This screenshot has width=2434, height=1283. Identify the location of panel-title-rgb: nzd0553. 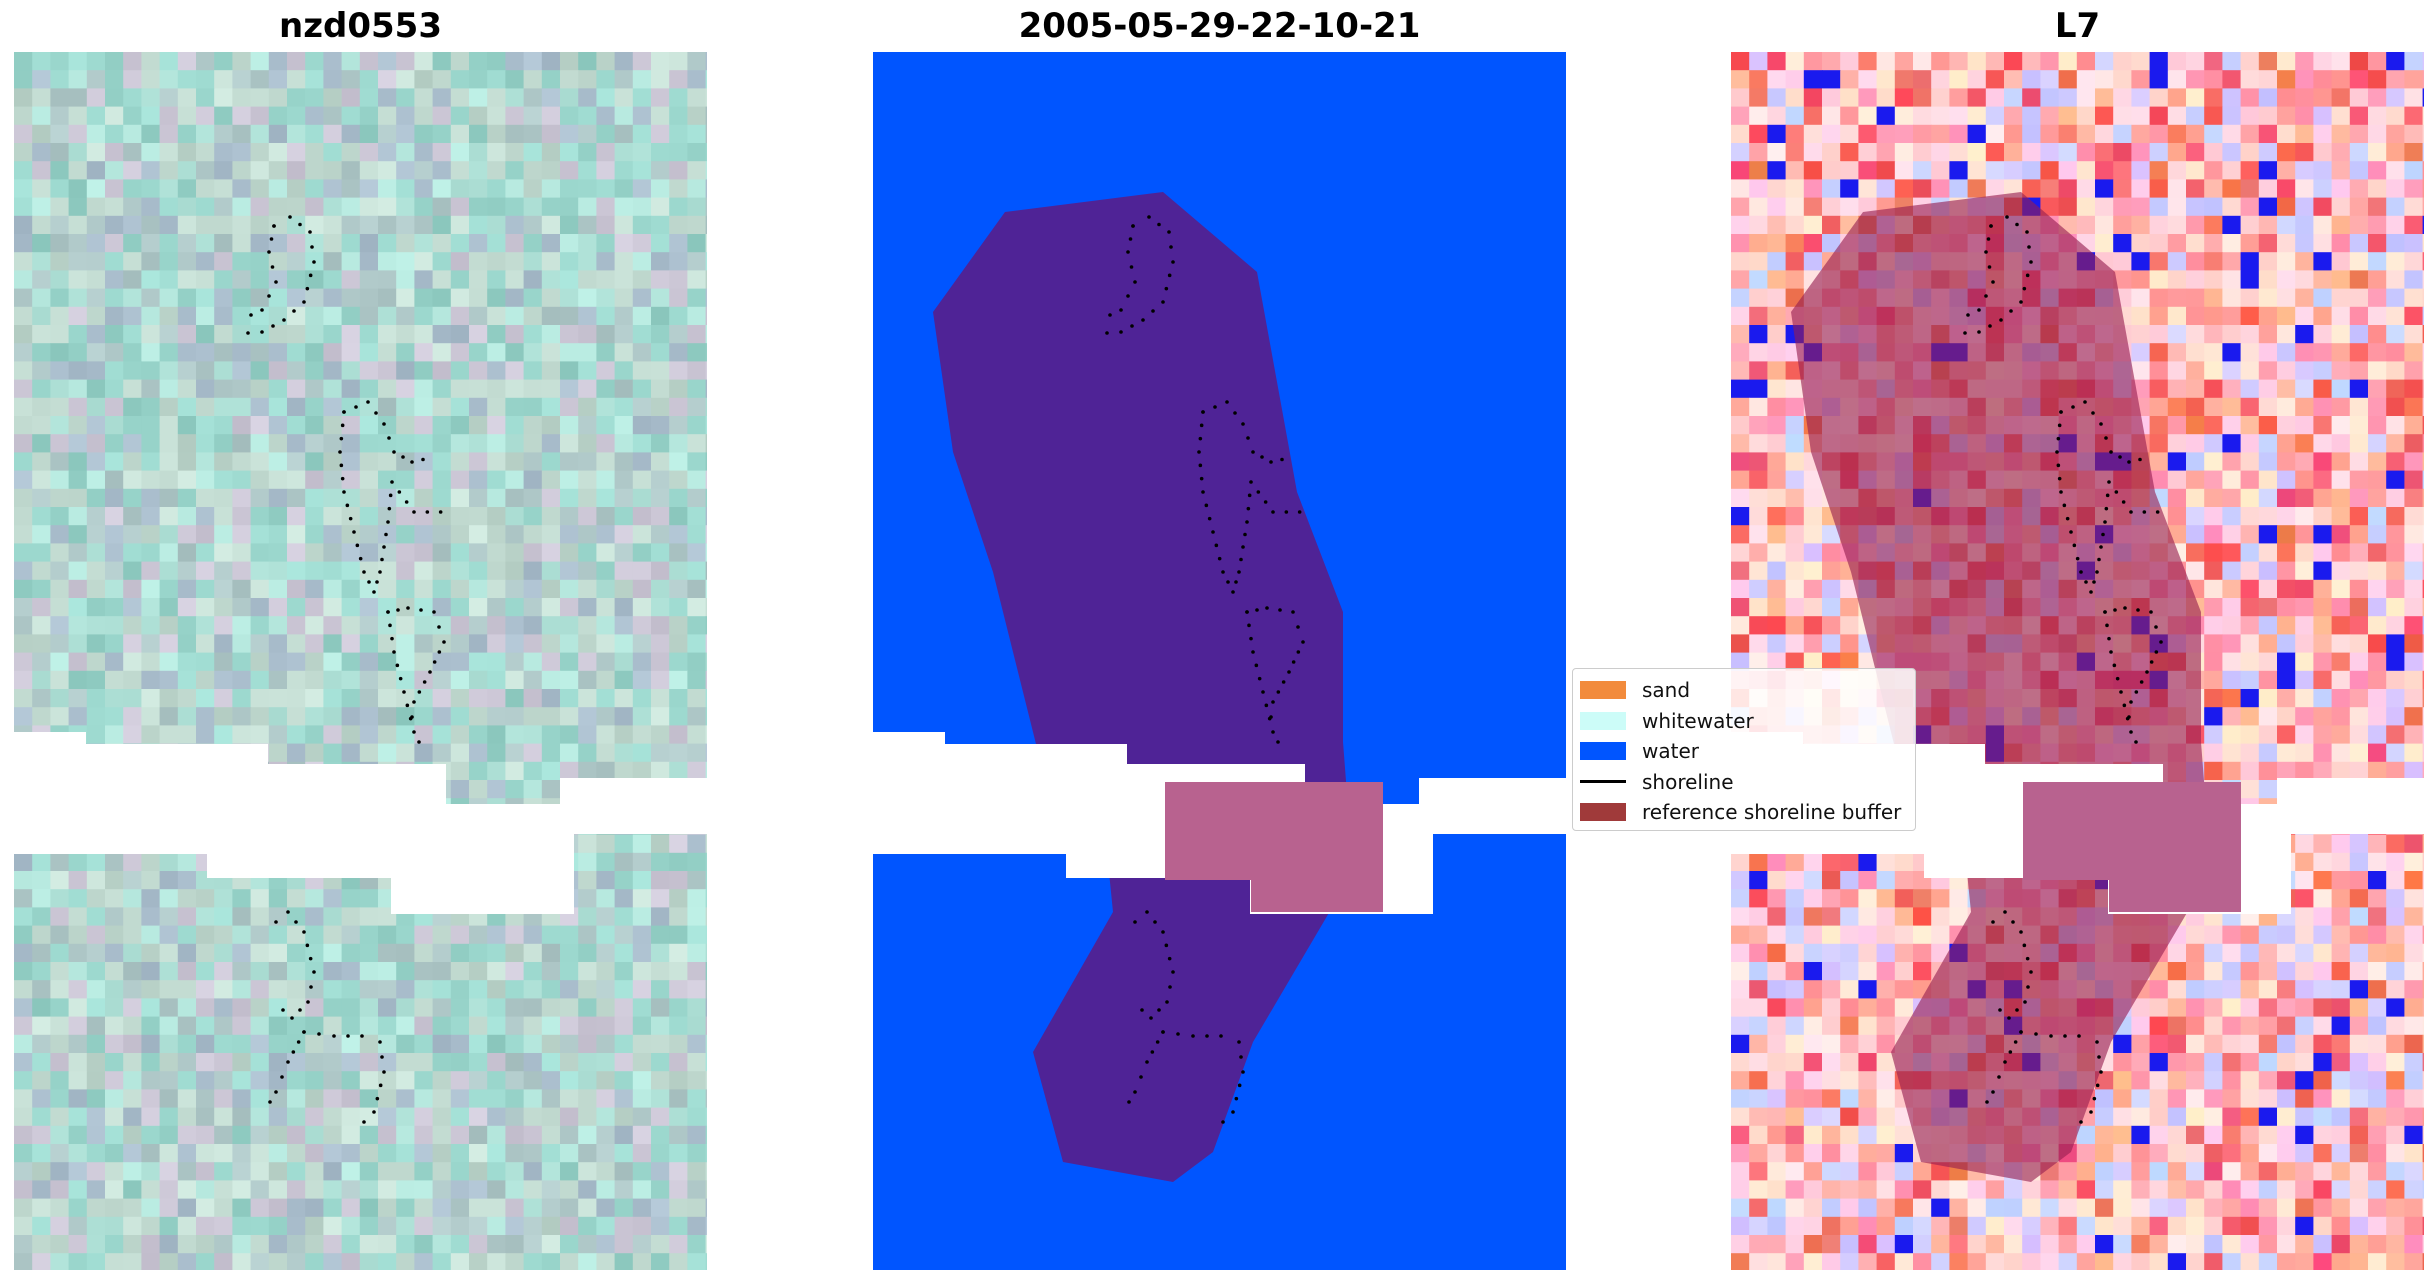
(360, 26).